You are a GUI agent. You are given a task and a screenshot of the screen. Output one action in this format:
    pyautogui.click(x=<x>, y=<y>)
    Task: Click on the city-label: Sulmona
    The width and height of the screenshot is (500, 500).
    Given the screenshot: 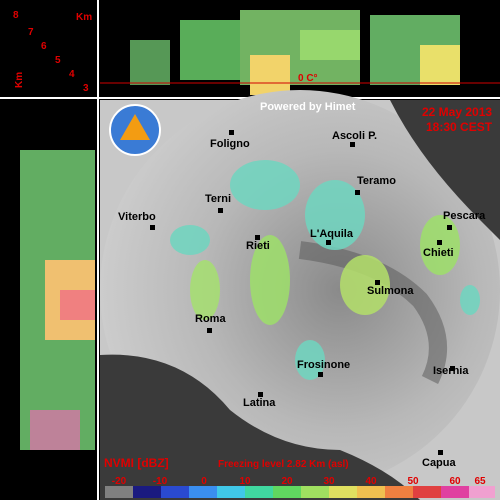 What is the action you would take?
    pyautogui.click(x=390, y=291)
    